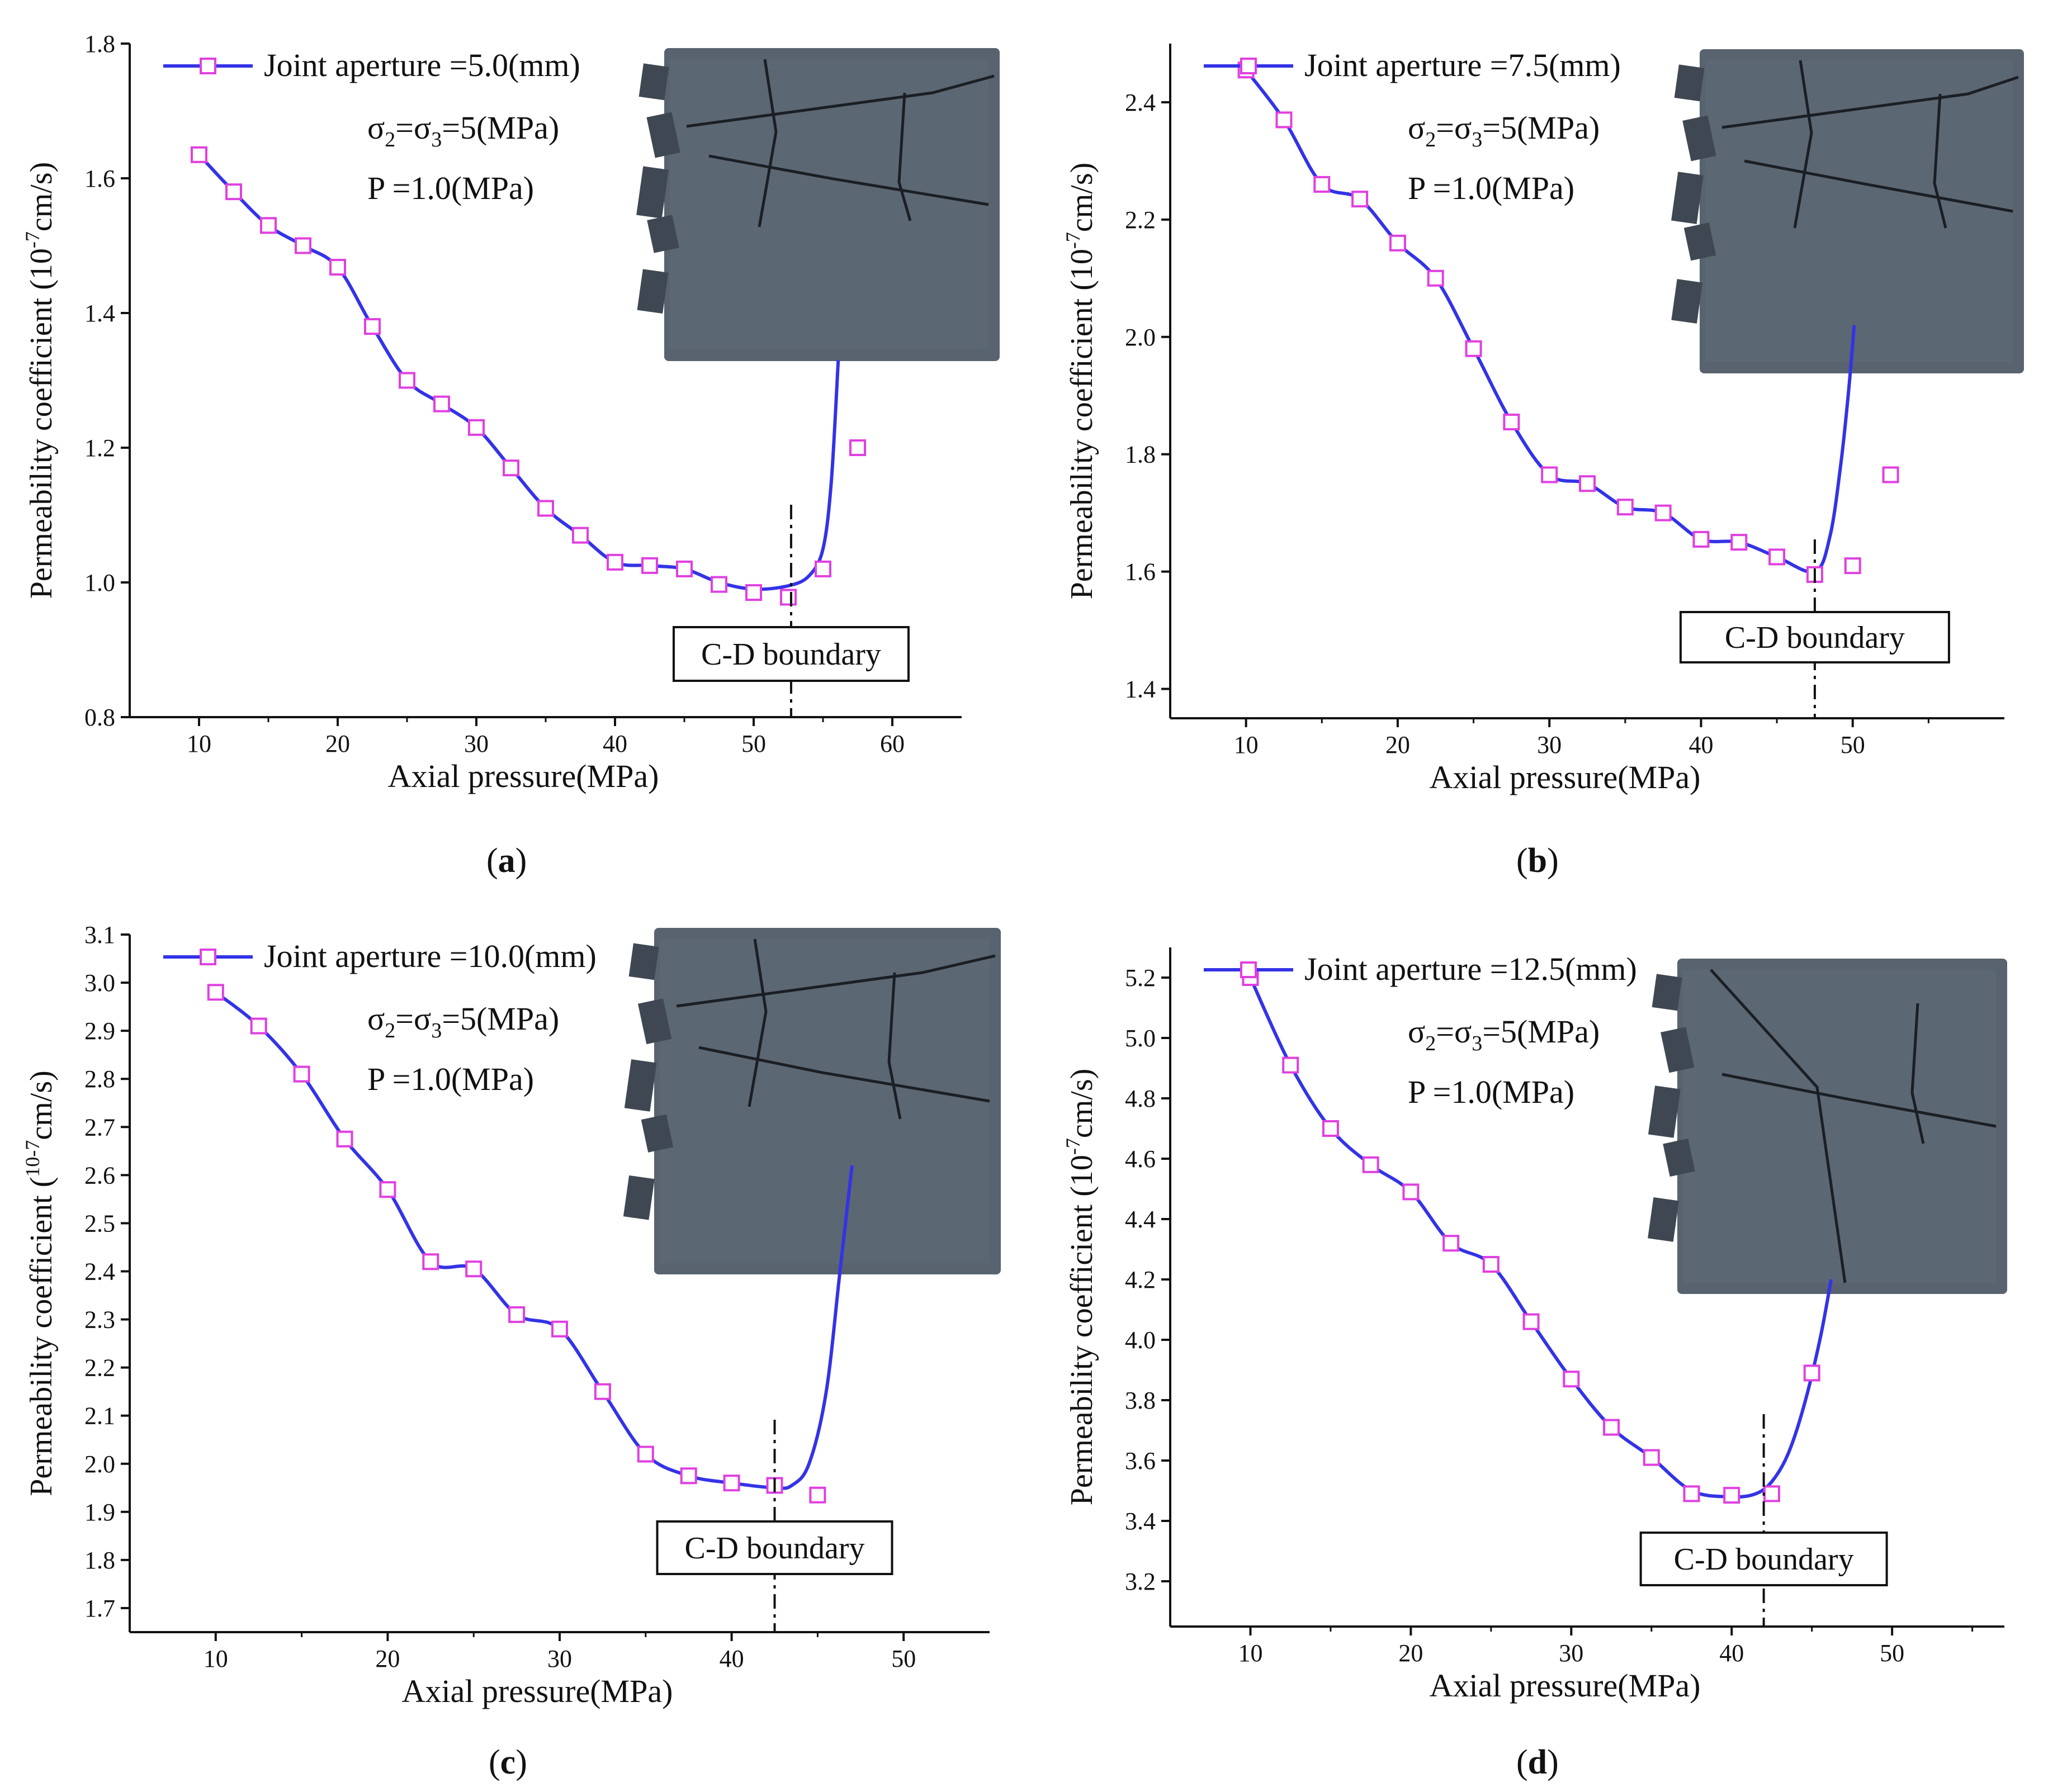  I want to click on y-tick-label: 2.3, so click(99, 1320).